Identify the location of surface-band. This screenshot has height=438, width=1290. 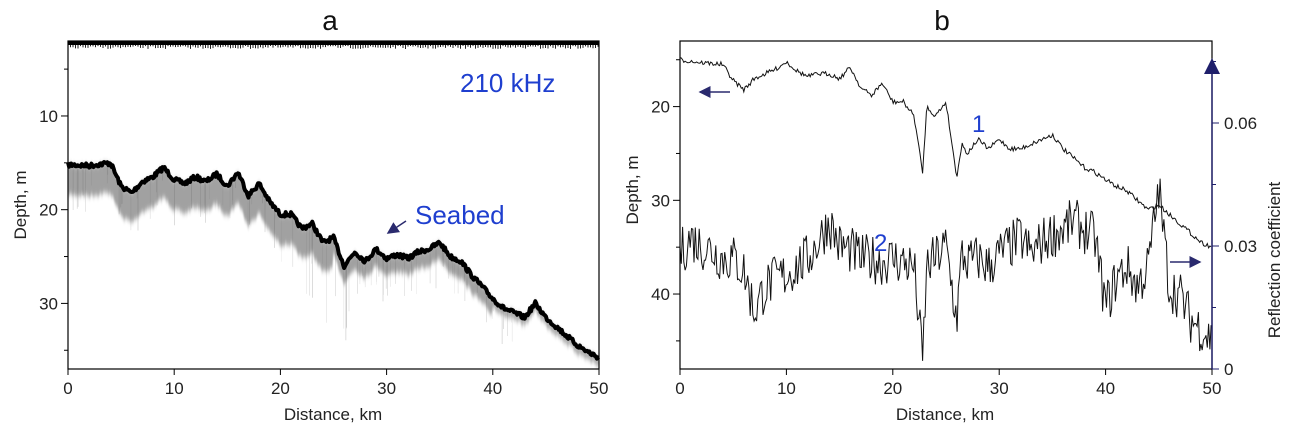
(333, 43).